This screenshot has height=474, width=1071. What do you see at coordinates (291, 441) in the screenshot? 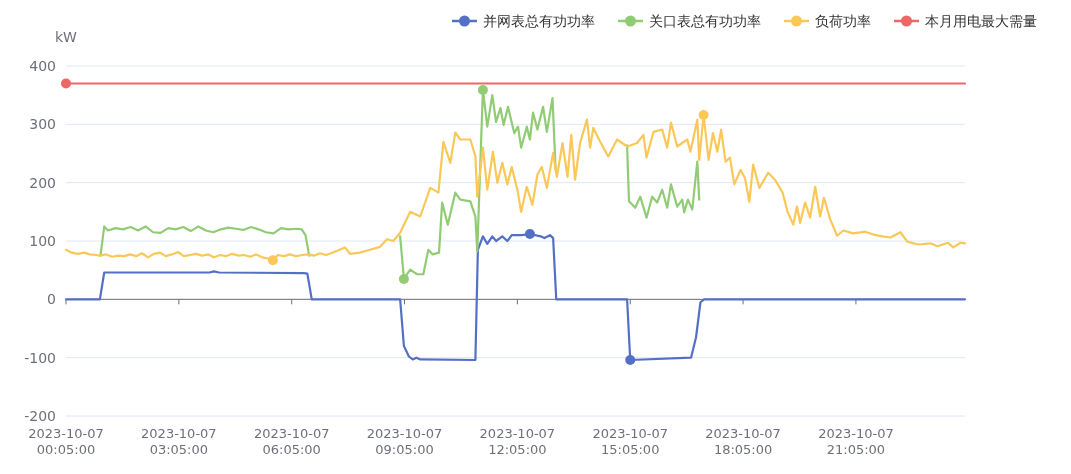
I see `x-tick-label: 2023-10-07 06:05:00` at bounding box center [291, 441].